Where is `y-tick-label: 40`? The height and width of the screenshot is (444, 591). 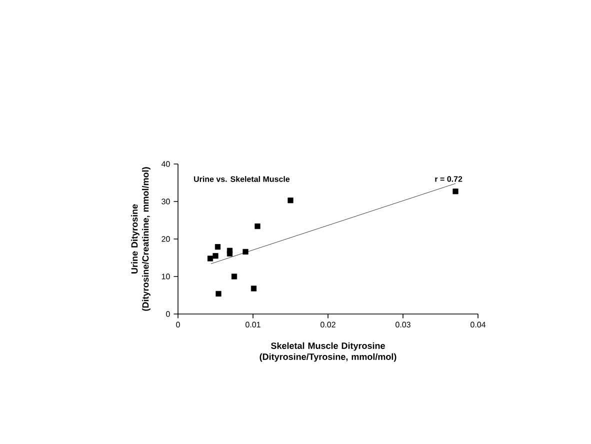
y-tick-label: 40 is located at coordinates (165, 164).